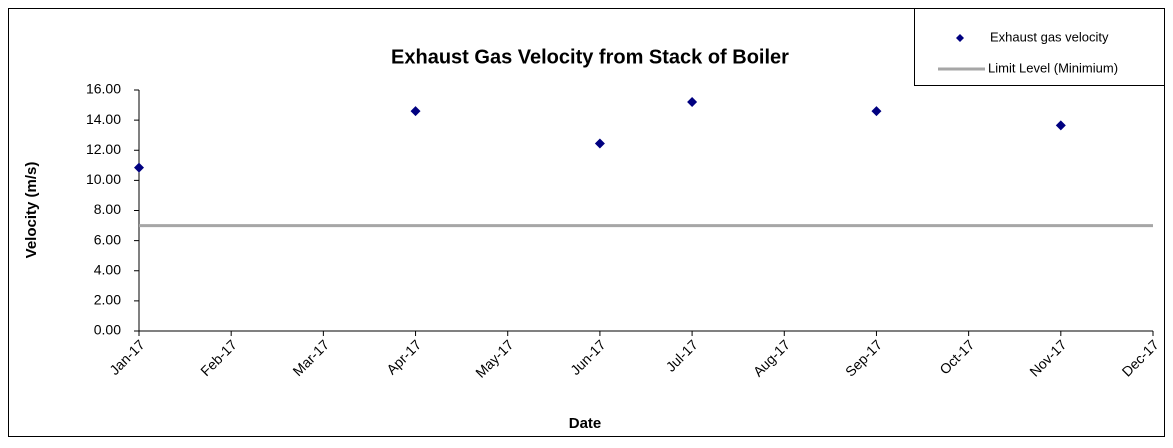  Describe the element at coordinates (107, 239) in the screenshot. I see `y-tick-label: 6.00` at that location.